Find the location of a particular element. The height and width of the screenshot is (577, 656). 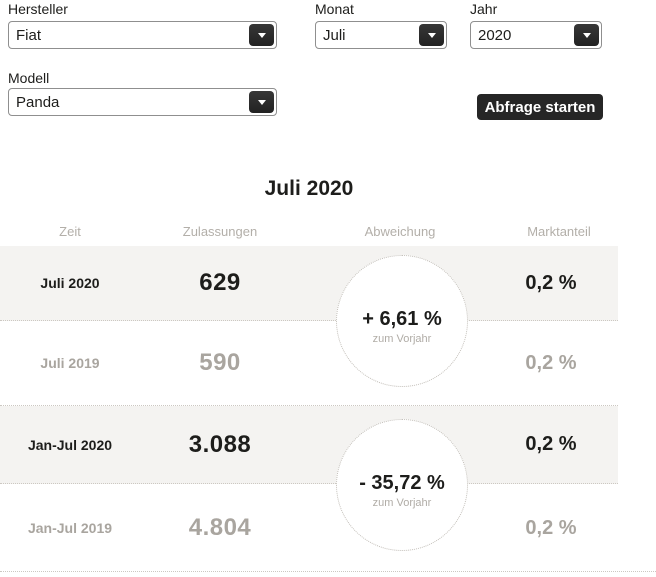

abweichung-badge: + 6,61 % zum Vorjahr is located at coordinates (402, 321).